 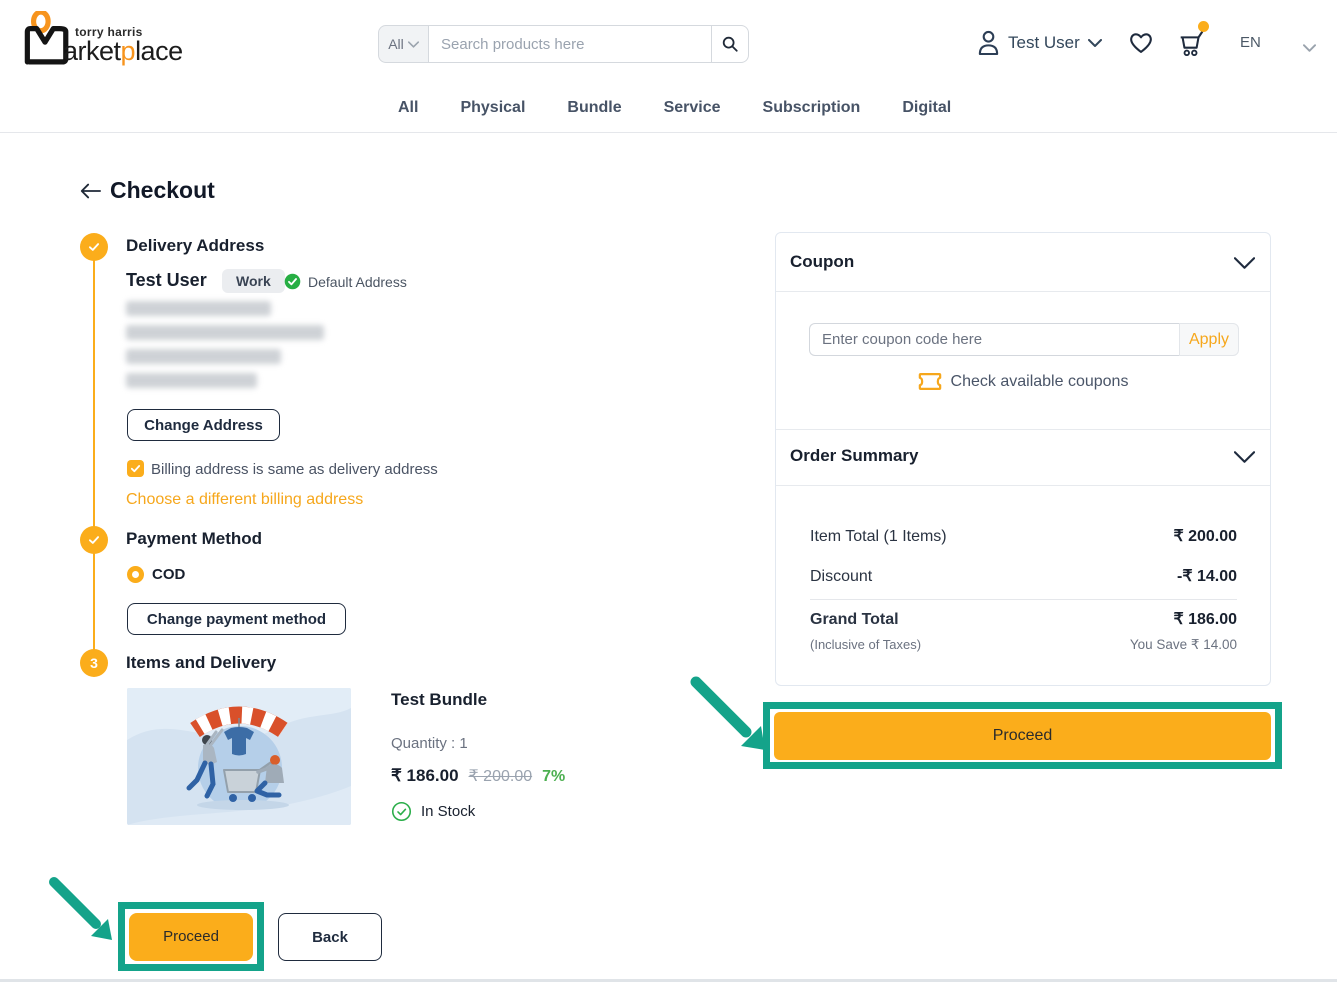 I want to click on brand-logo: torry harris arketplace, so click(x=101, y=38).